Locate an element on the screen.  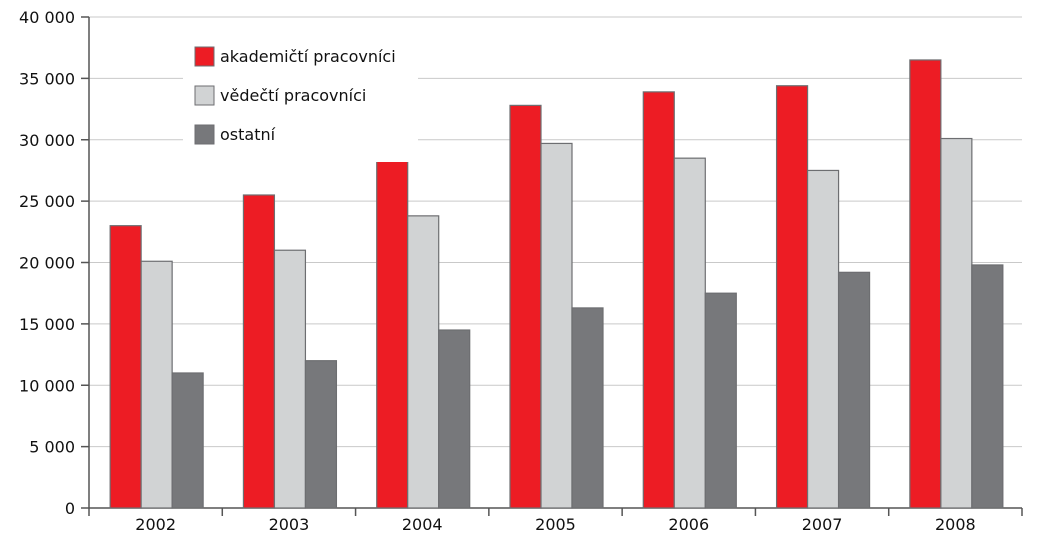
x-tick-label: 2007 is located at coordinates (822, 524).